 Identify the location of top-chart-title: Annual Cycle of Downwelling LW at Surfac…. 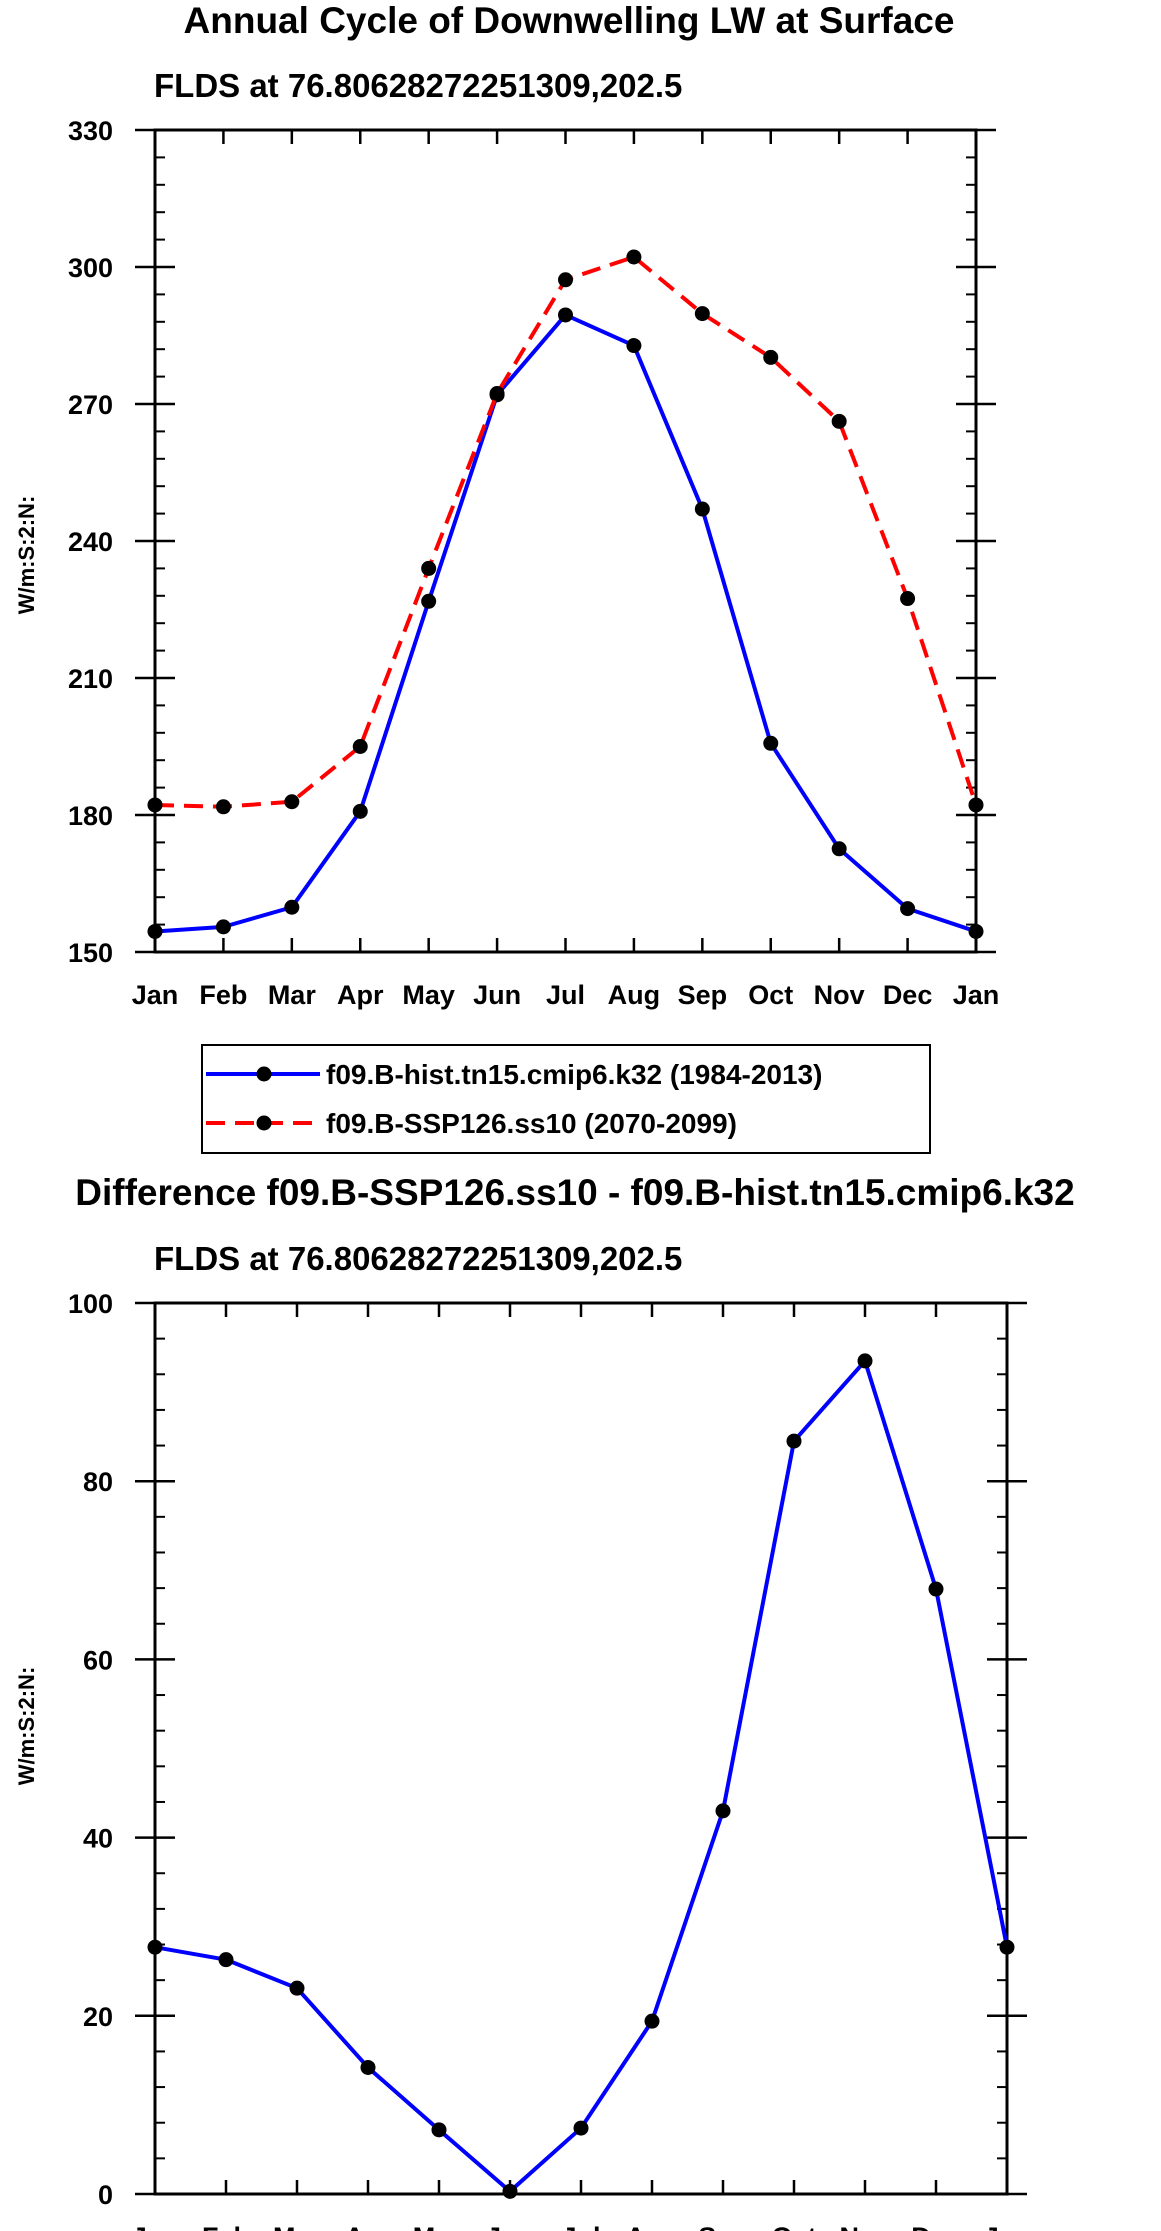
(569, 20).